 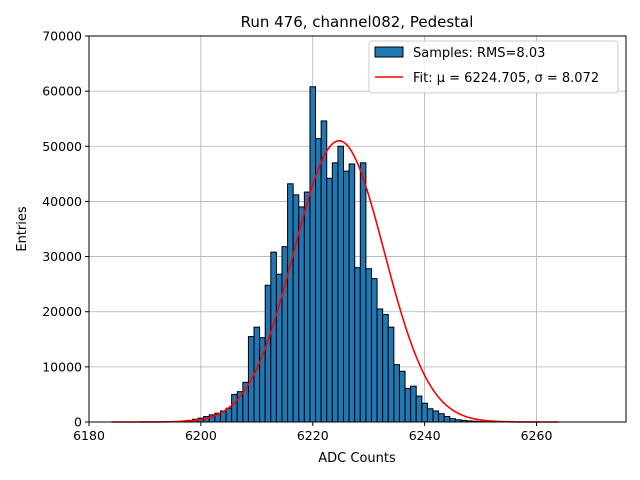 What do you see at coordinates (62, 366) in the screenshot?
I see `y-tick-label: 10000` at bounding box center [62, 366].